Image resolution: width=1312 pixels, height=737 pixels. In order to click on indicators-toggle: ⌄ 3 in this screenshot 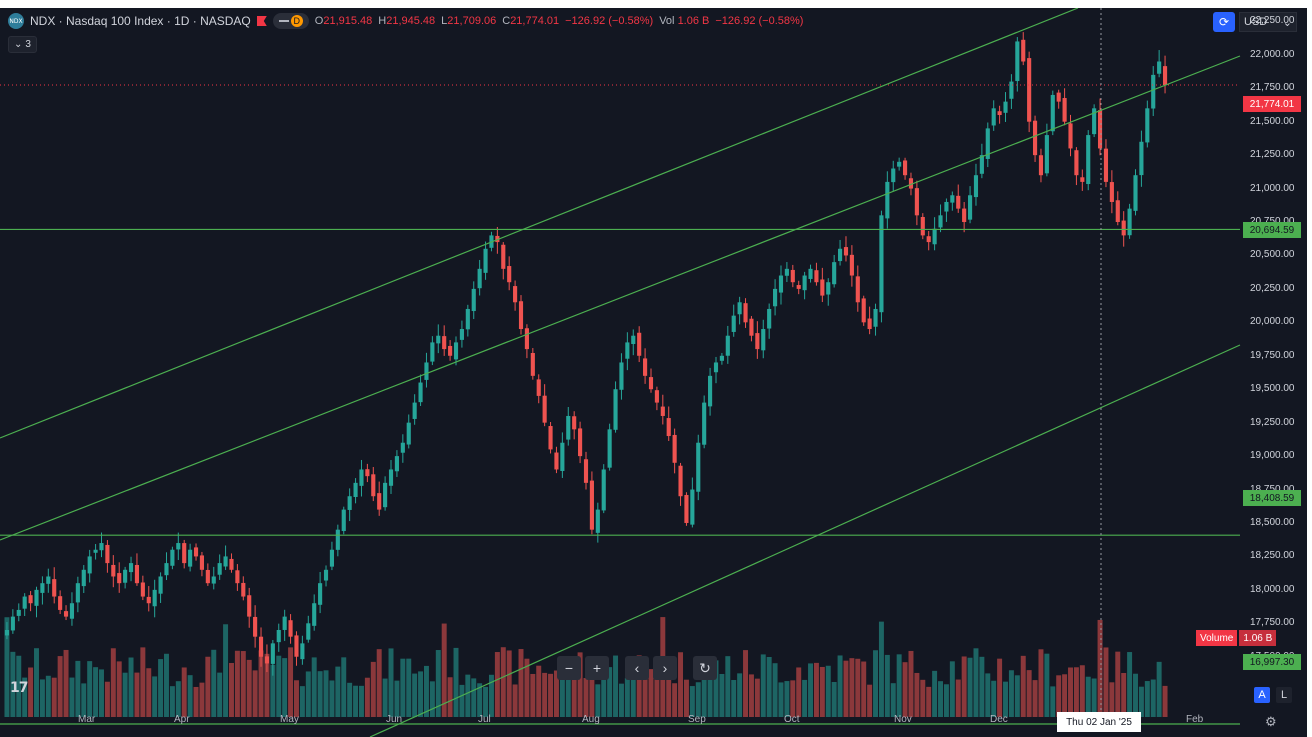, I will do `click(22, 44)`.